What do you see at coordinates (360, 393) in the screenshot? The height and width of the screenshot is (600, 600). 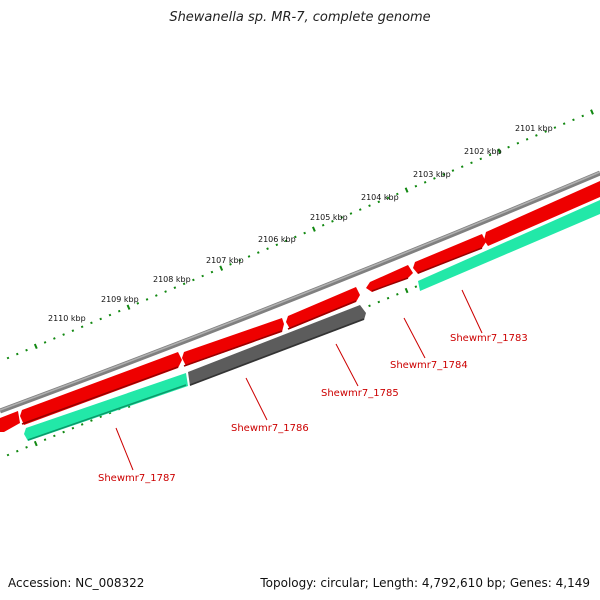 I see `gene-label: Shewmr7_1785` at bounding box center [360, 393].